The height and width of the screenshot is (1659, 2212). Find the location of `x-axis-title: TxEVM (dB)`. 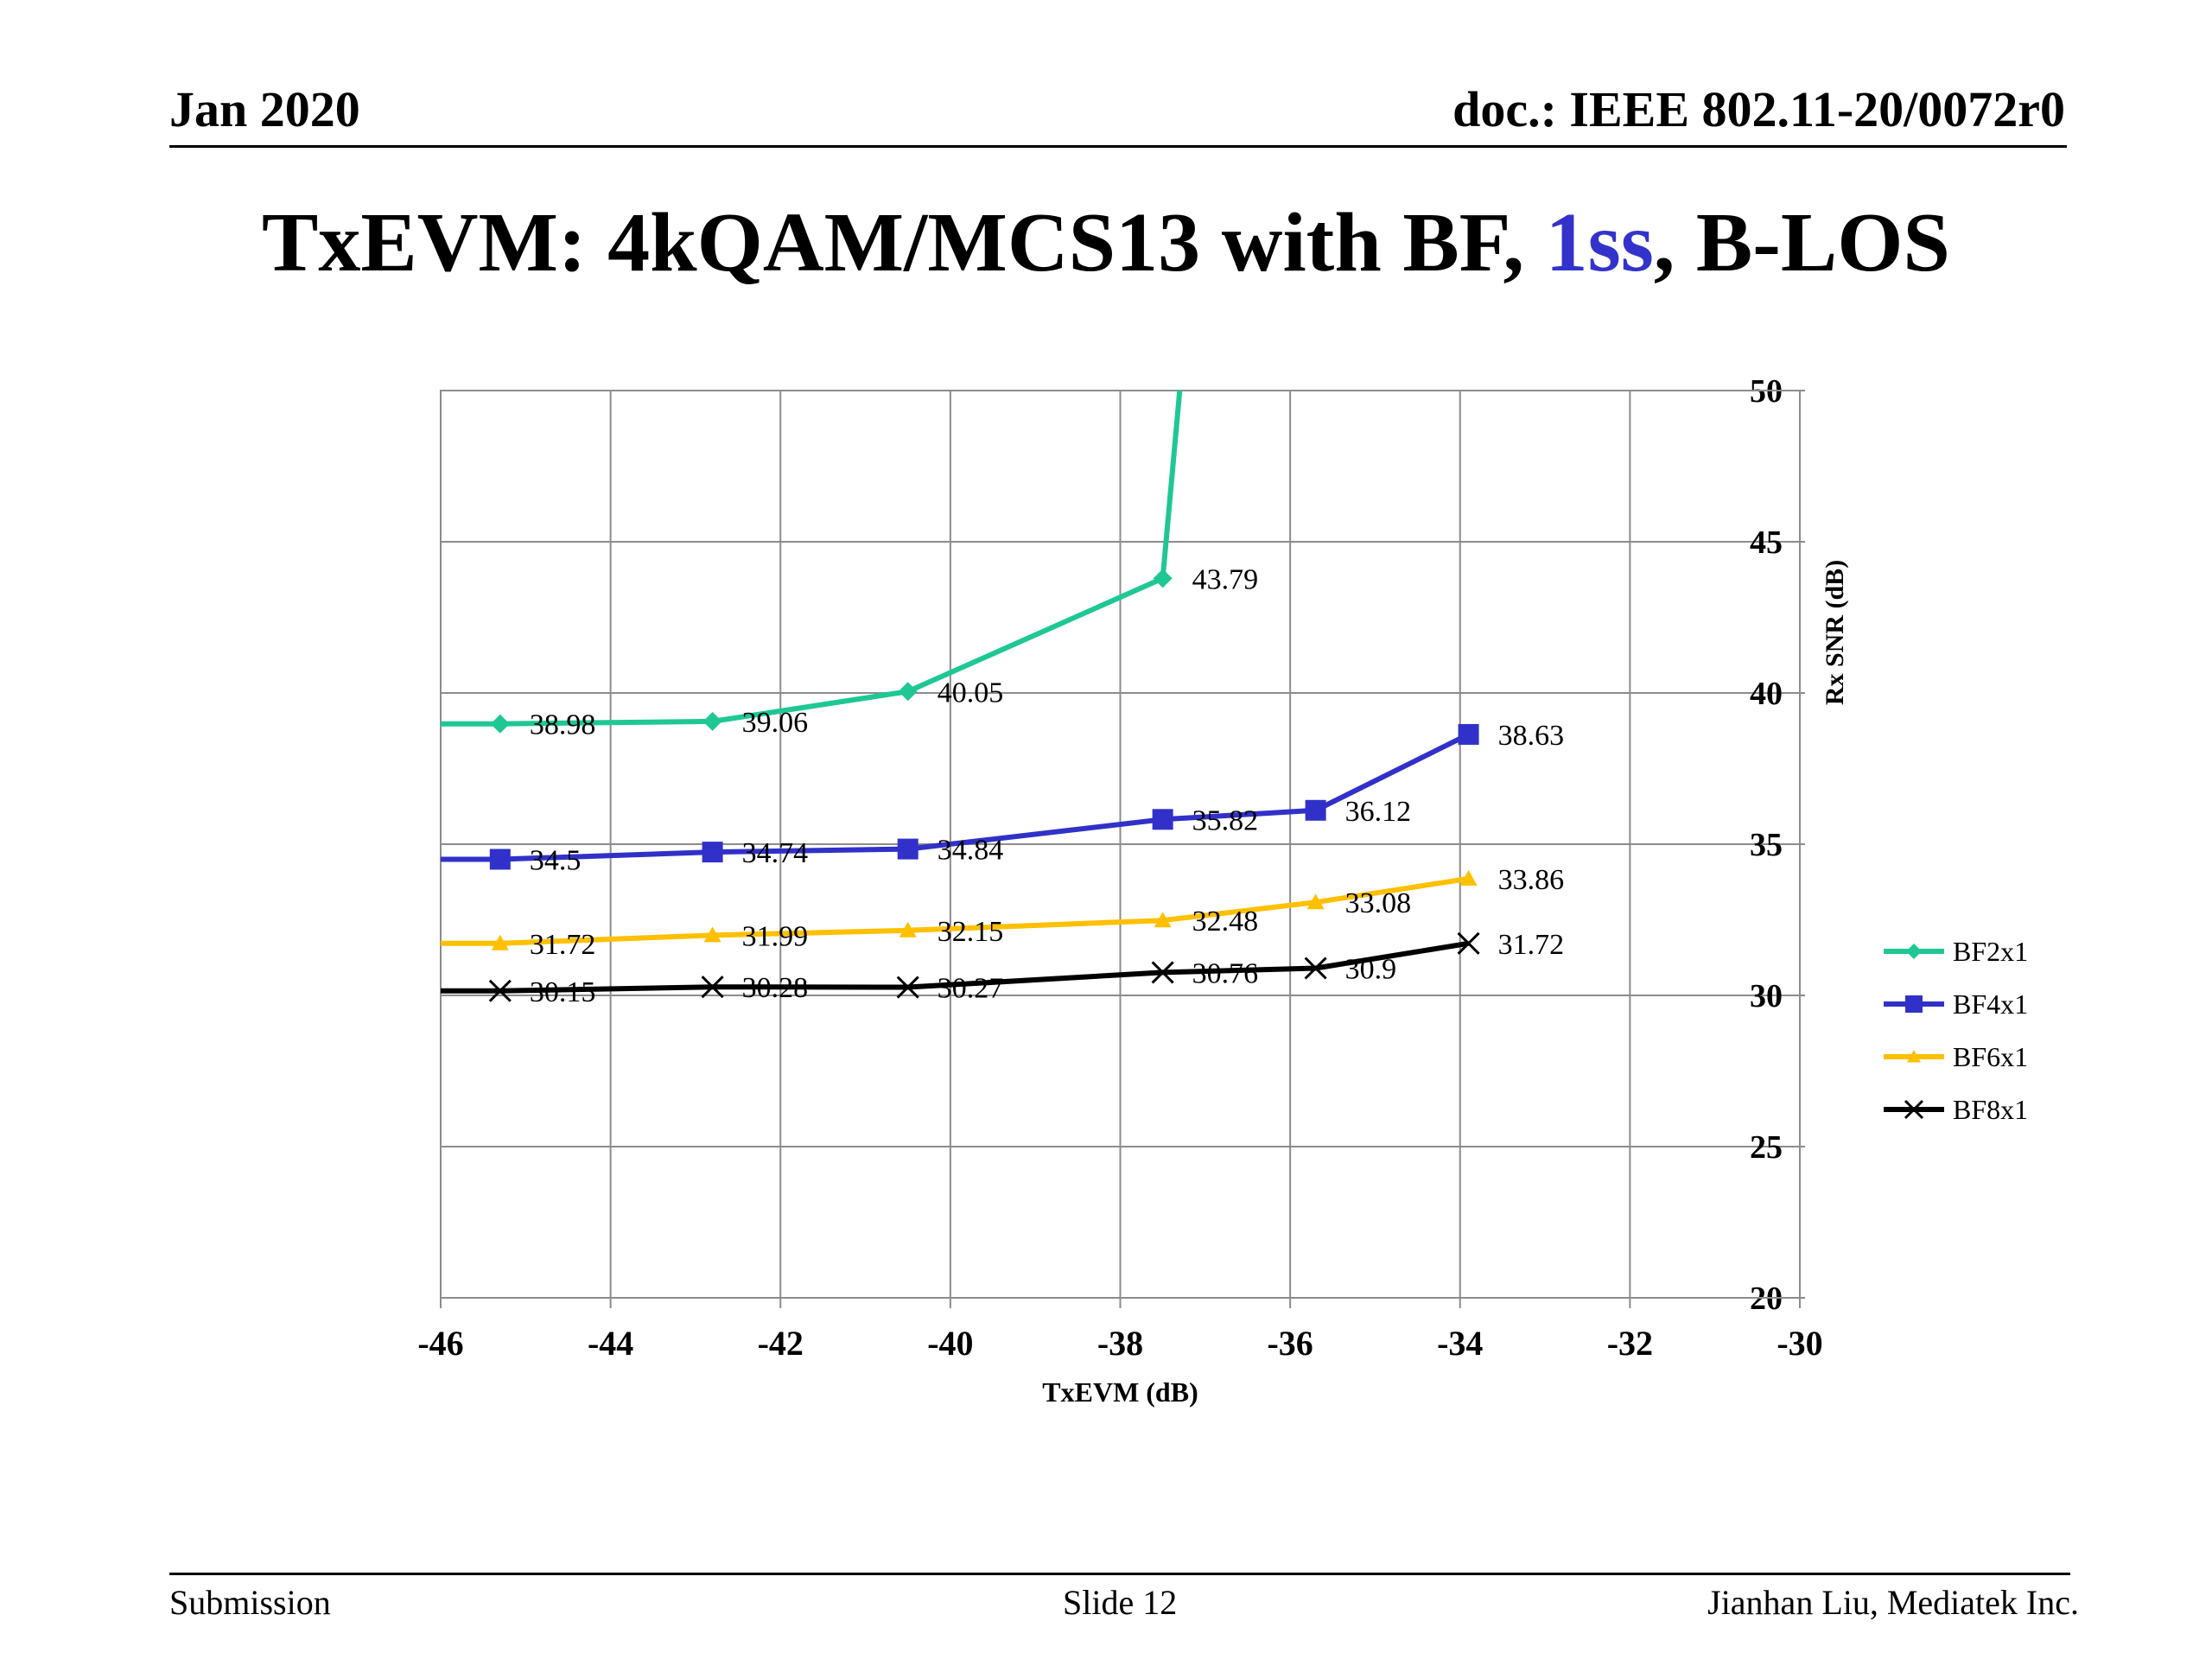

x-axis-title: TxEVM (dB) is located at coordinates (1120, 1392).